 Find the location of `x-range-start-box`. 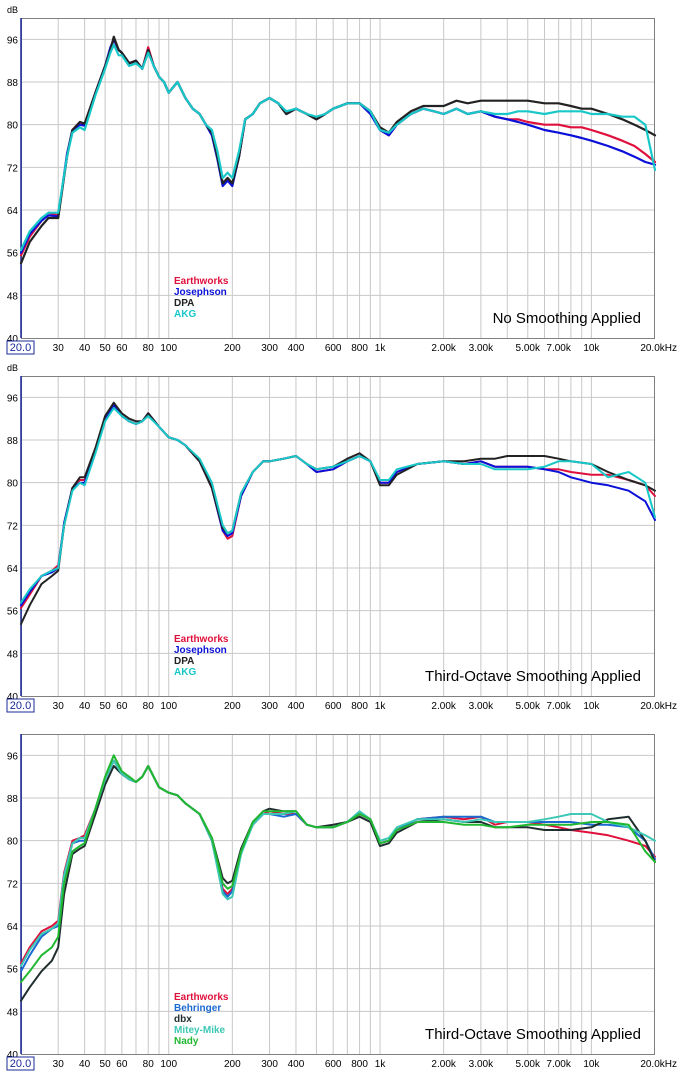

x-range-start-box is located at coordinates (20, 1063).